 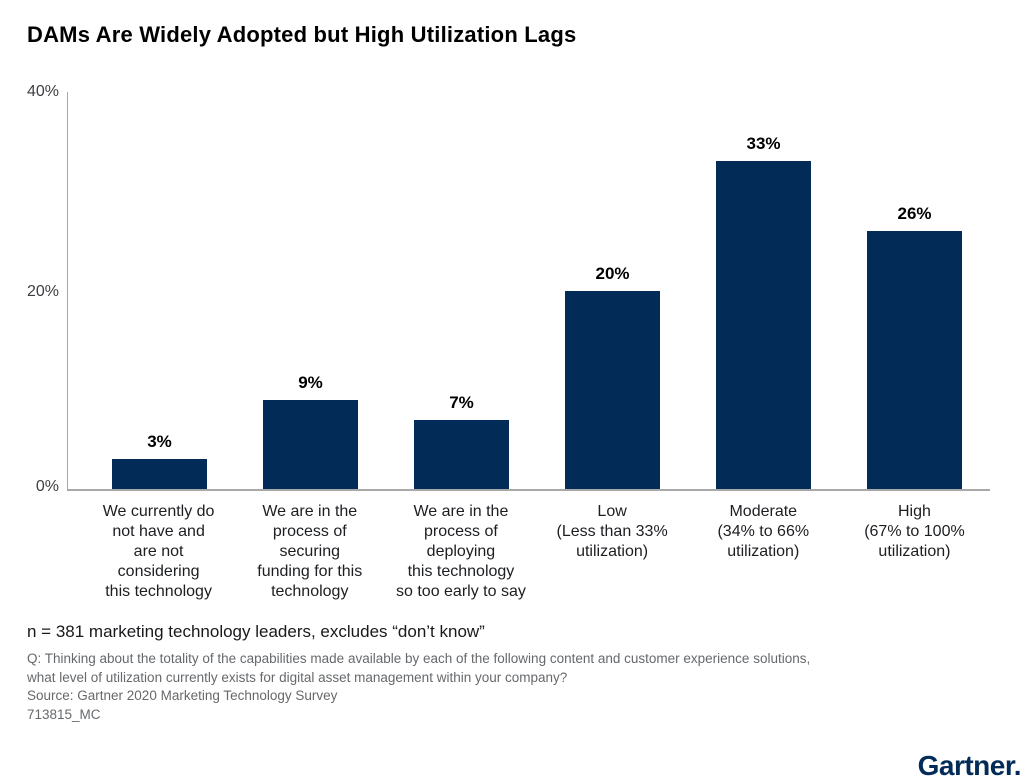 What do you see at coordinates (159, 290) in the screenshot?
I see `bar-slot: 3%` at bounding box center [159, 290].